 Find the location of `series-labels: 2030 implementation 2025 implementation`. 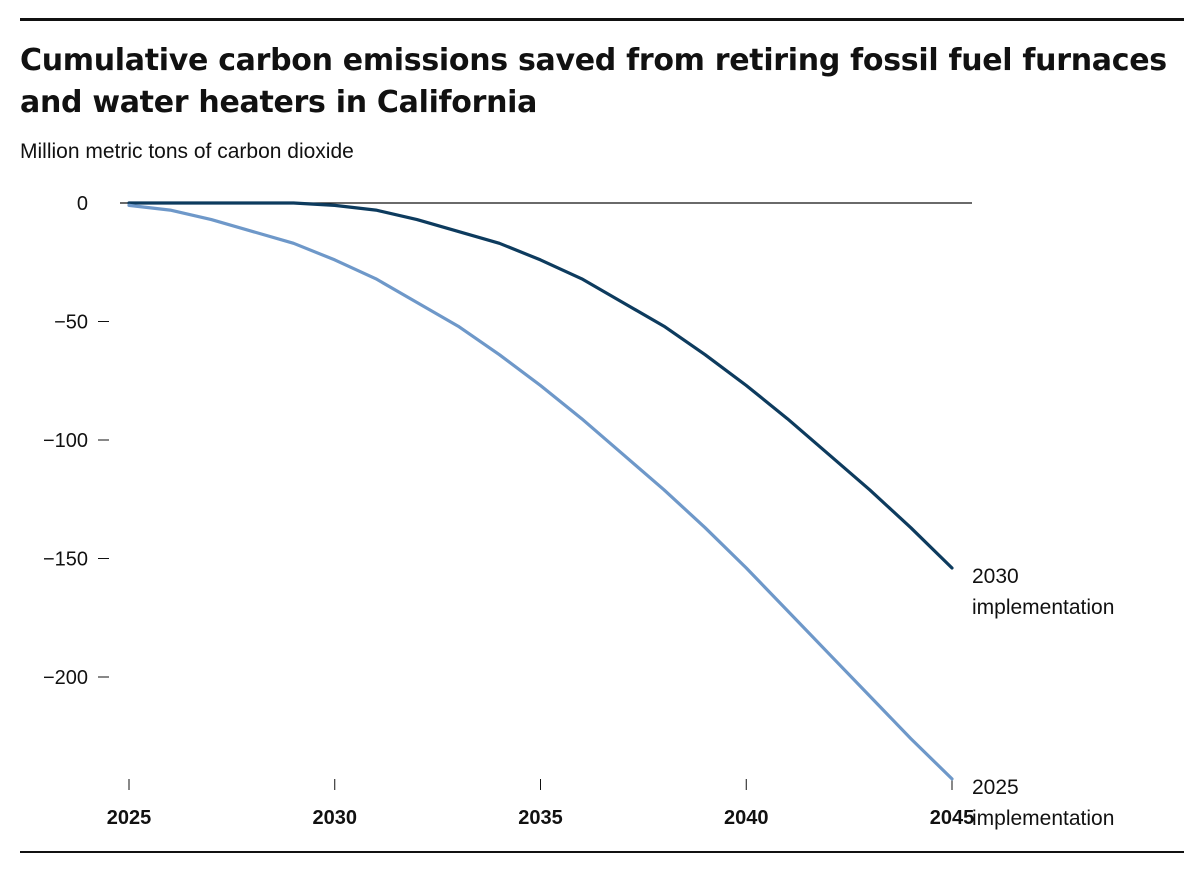

series-labels: 2030 implementation 2025 implementation is located at coordinates (1043, 697).